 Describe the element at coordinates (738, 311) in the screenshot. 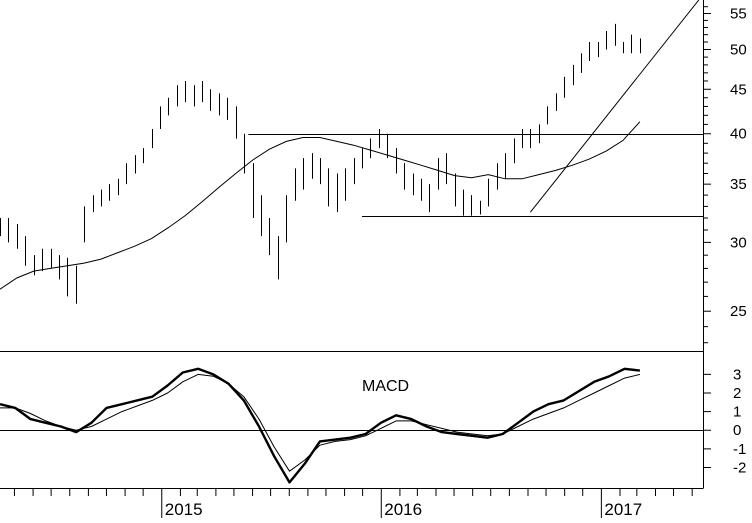

I see `price-tick-label: 25` at that location.